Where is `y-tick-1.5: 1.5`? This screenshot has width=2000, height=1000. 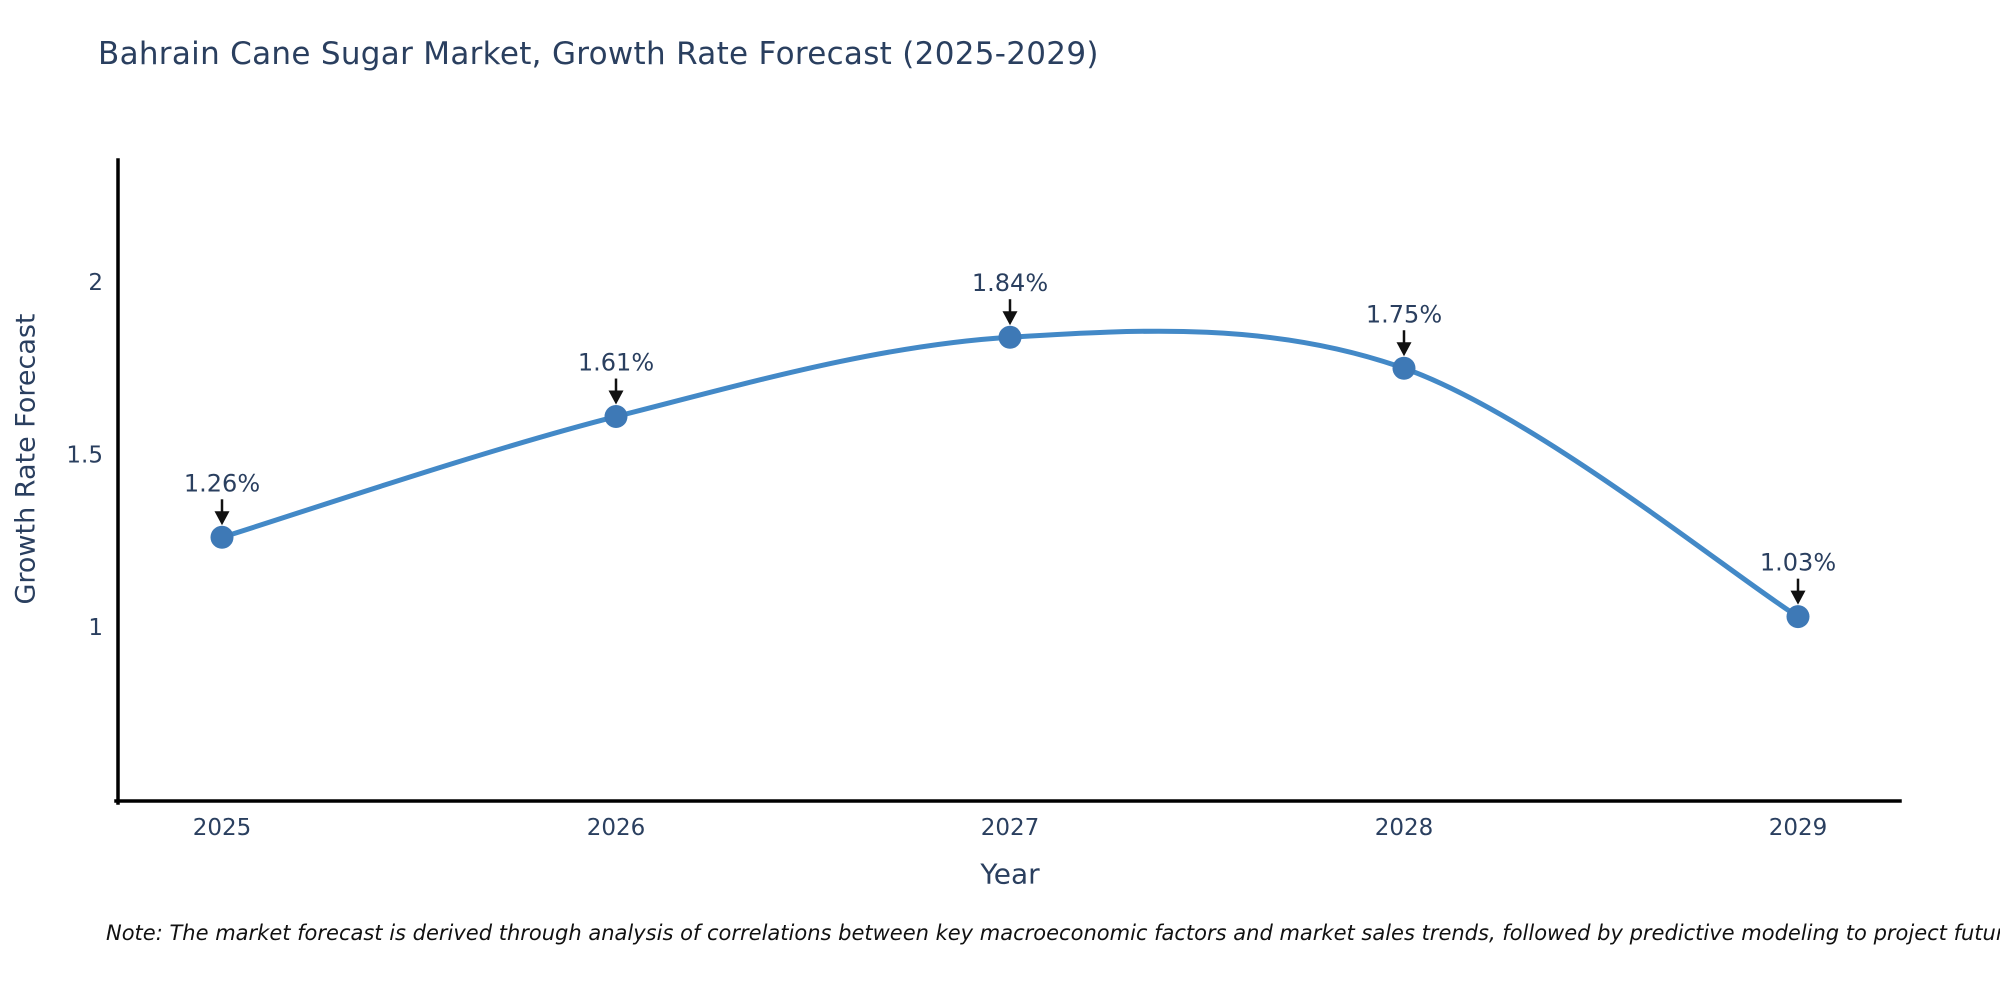 y-tick-1.5: 1.5 is located at coordinates (84, 456).